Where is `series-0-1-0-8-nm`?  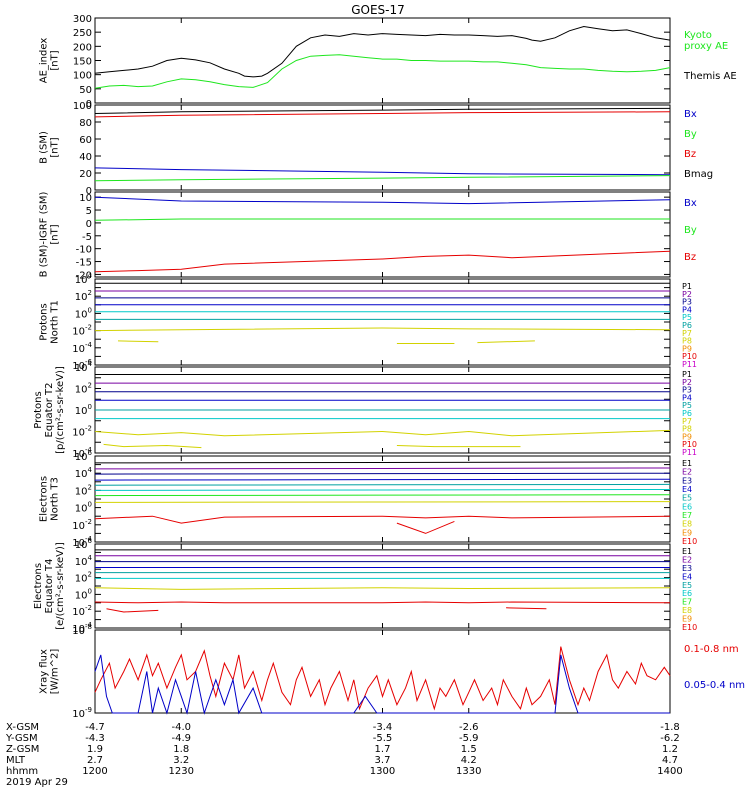
series-0-1-0-8-nm is located at coordinates (382, 678).